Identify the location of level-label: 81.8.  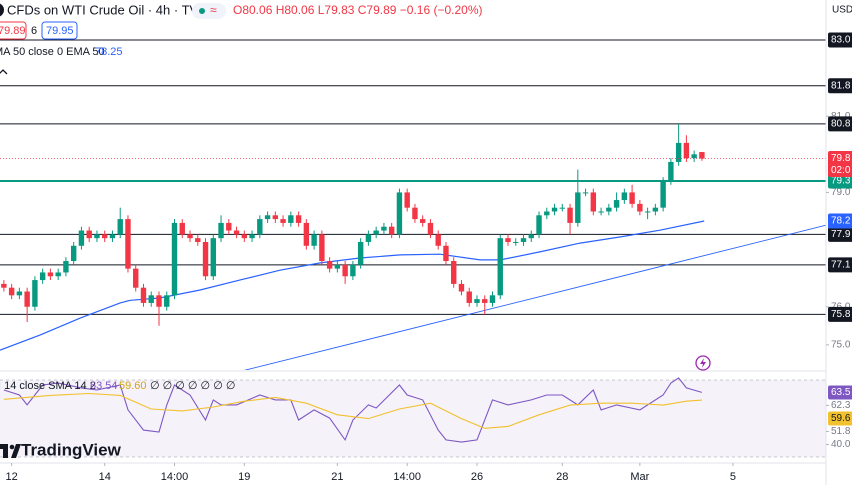
(841, 85).